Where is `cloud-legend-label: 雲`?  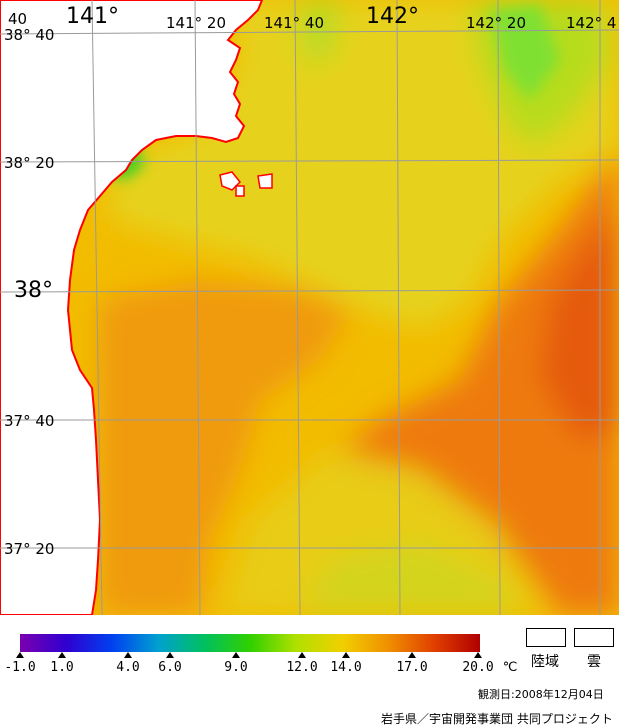 cloud-legend-label: 雲 is located at coordinates (594, 662).